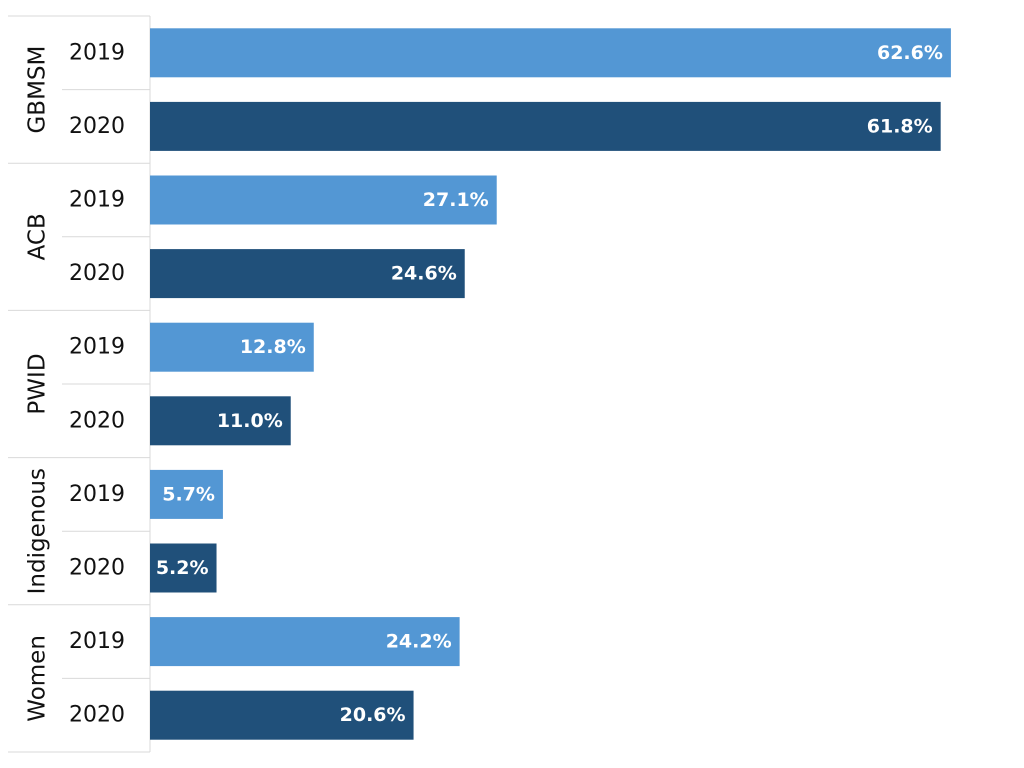 Image resolution: width=1024 pixels, height=768 pixels. I want to click on value-label: 11.0%, so click(250, 421).